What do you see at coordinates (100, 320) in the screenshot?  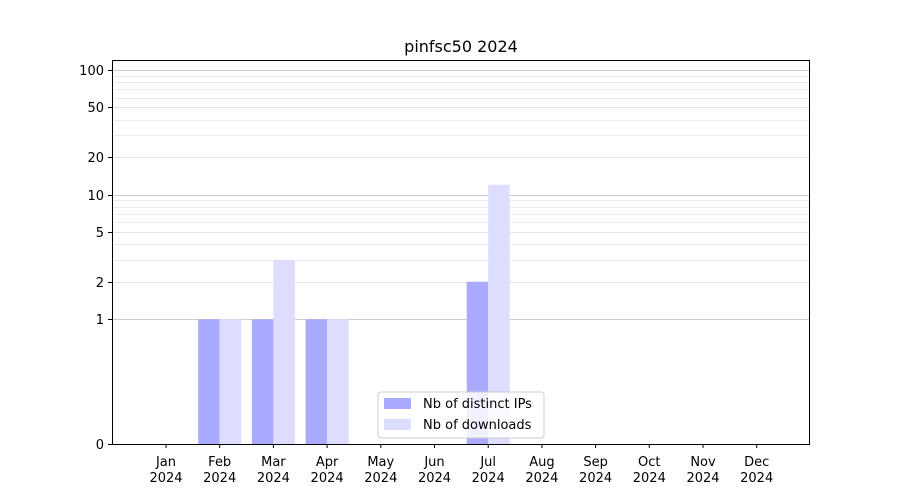 I see `y-tick-label: 1` at bounding box center [100, 320].